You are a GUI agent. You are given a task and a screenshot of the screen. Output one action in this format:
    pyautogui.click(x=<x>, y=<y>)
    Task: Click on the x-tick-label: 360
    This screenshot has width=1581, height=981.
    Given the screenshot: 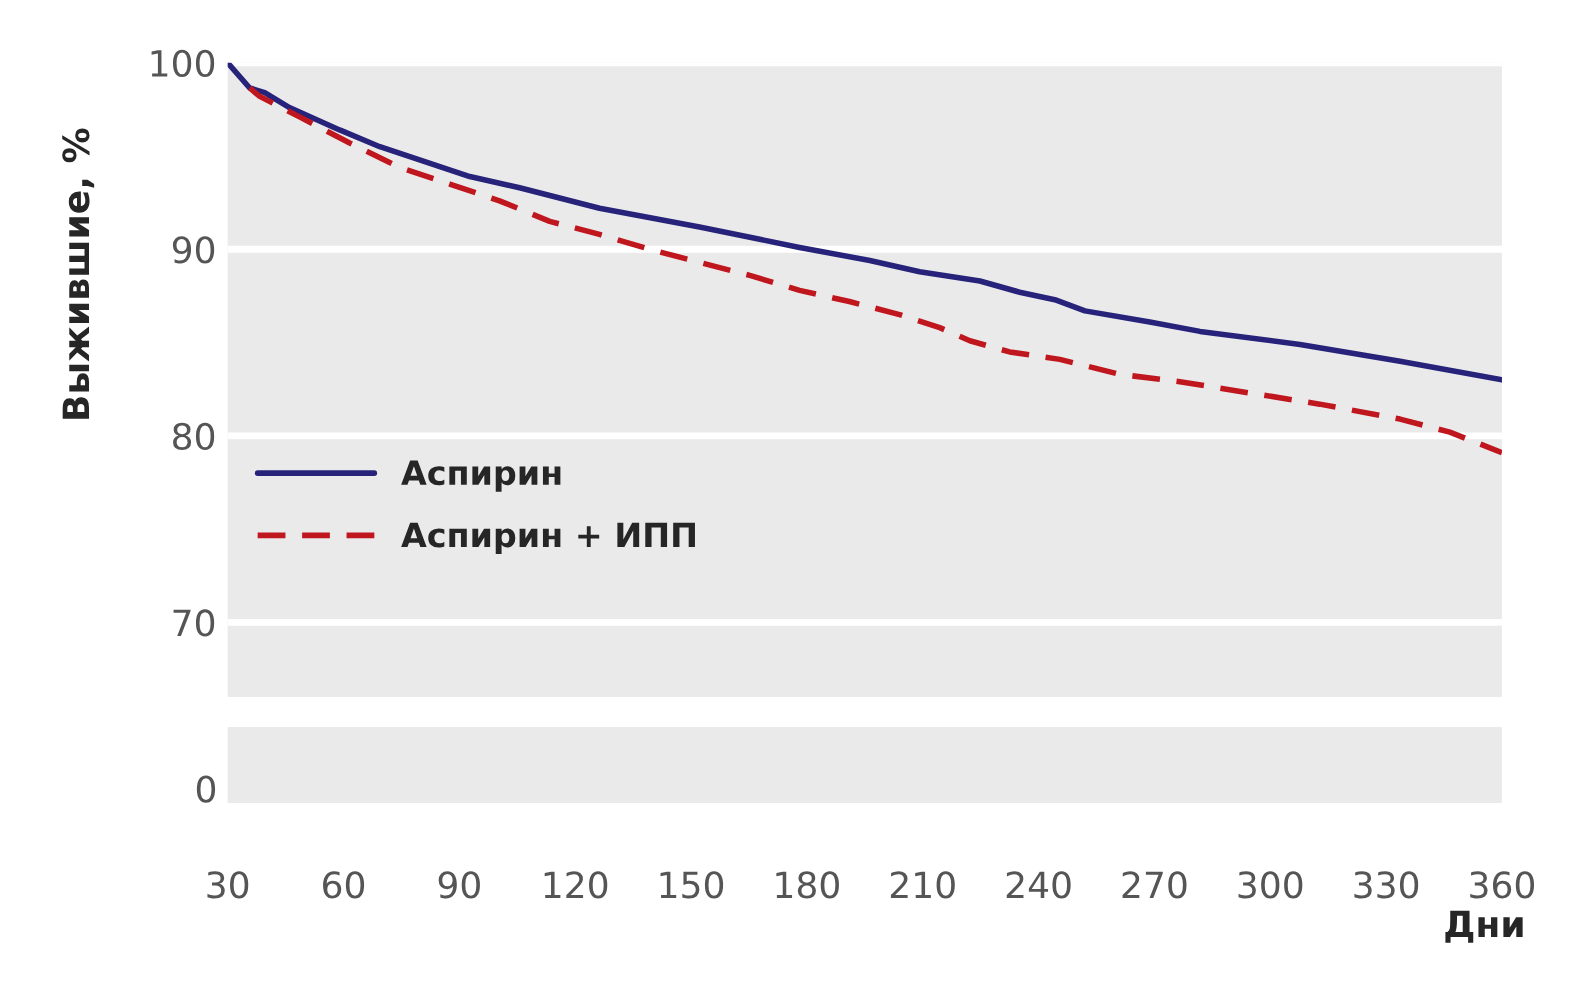 What is the action you would take?
    pyautogui.click(x=1502, y=885)
    